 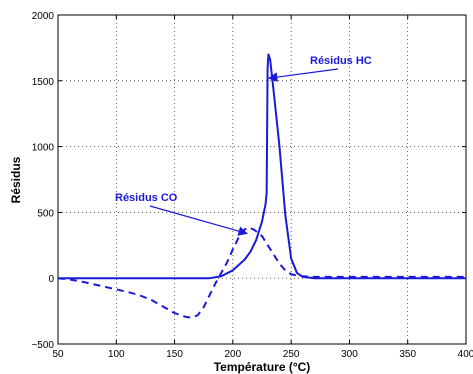 I want to click on y-tick-label: 1500, so click(x=43, y=82).